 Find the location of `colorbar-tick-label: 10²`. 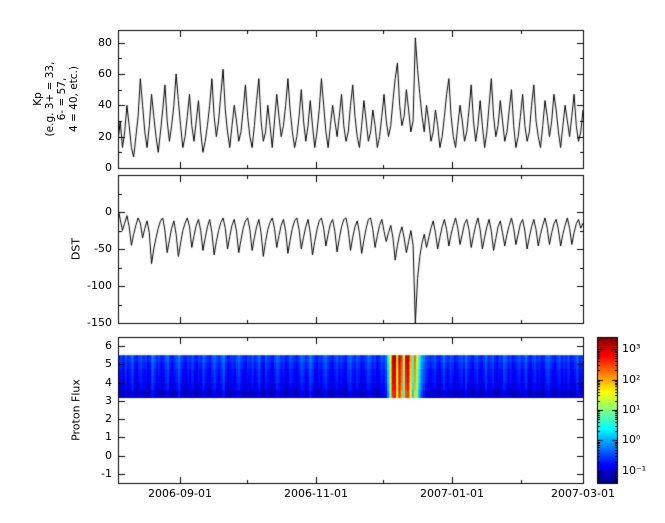

colorbar-tick-label: 10² is located at coordinates (631, 379).